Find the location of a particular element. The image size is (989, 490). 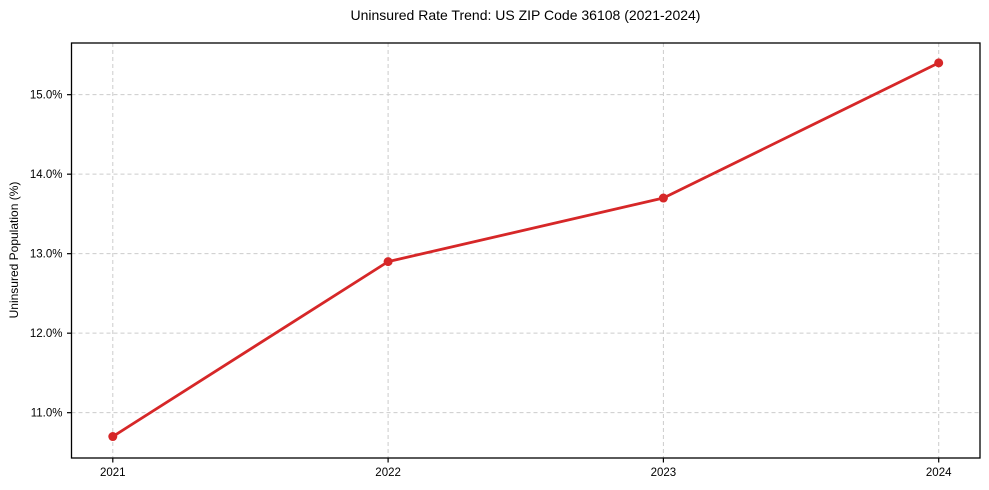

y-tick-label: 12.0% is located at coordinates (46, 334).